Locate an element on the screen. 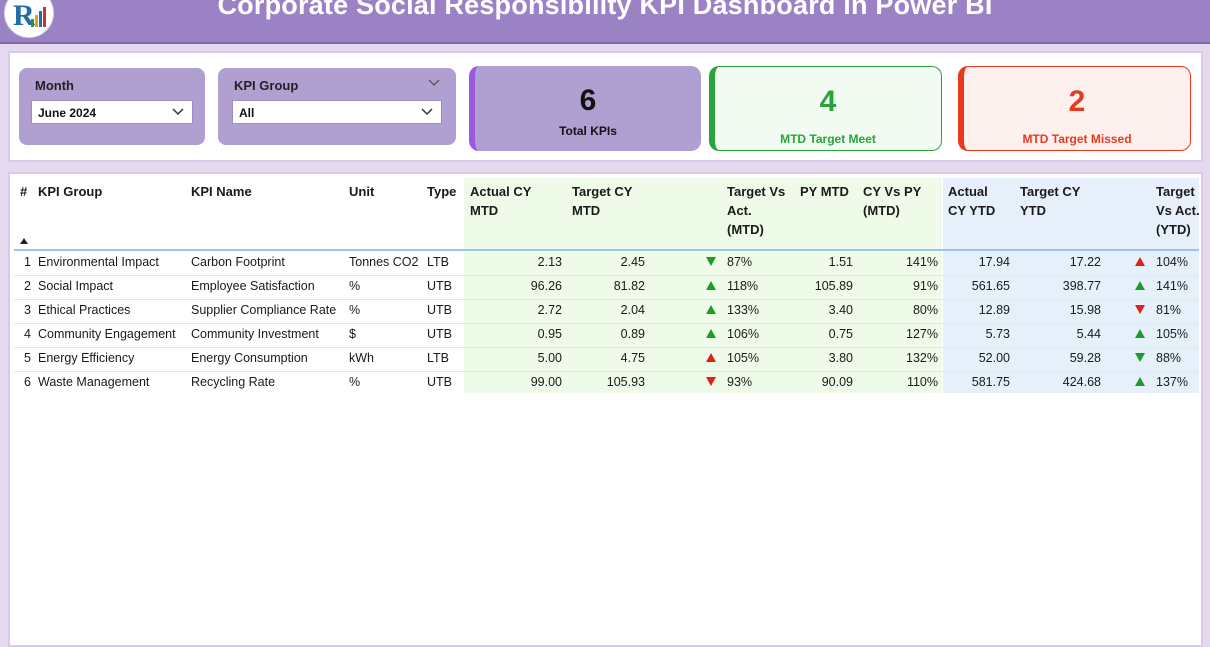 This screenshot has height=647, width=1210. kpi-group-dropdown-value: All is located at coordinates (247, 113).